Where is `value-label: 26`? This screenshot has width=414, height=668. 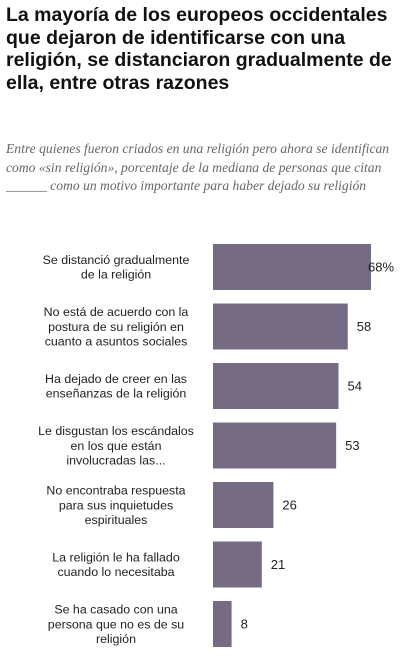
value-label: 26 is located at coordinates (289, 505).